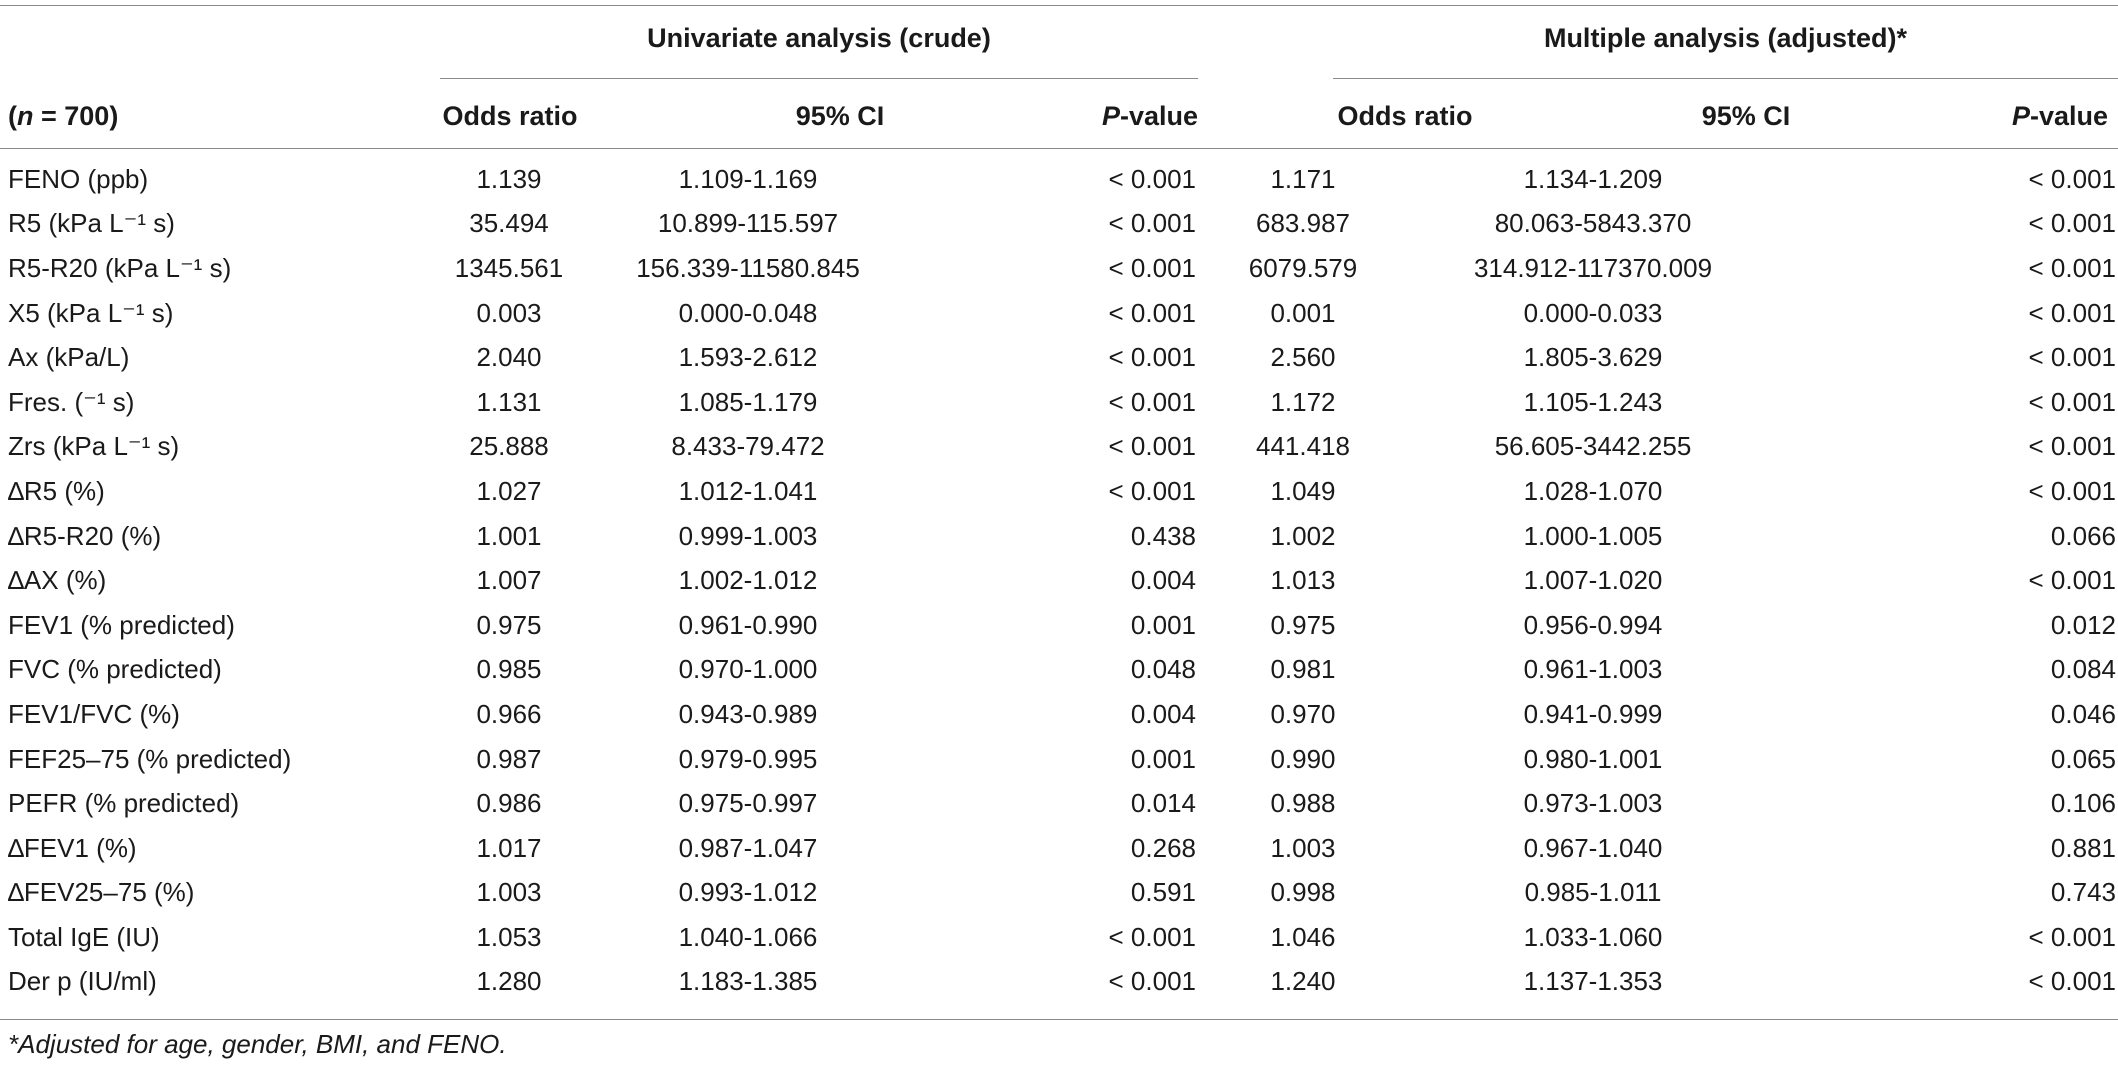 This screenshot has width=2118, height=1066. I want to click on adjusted-ci-cell: 56.605-3442.255, so click(1593, 446).